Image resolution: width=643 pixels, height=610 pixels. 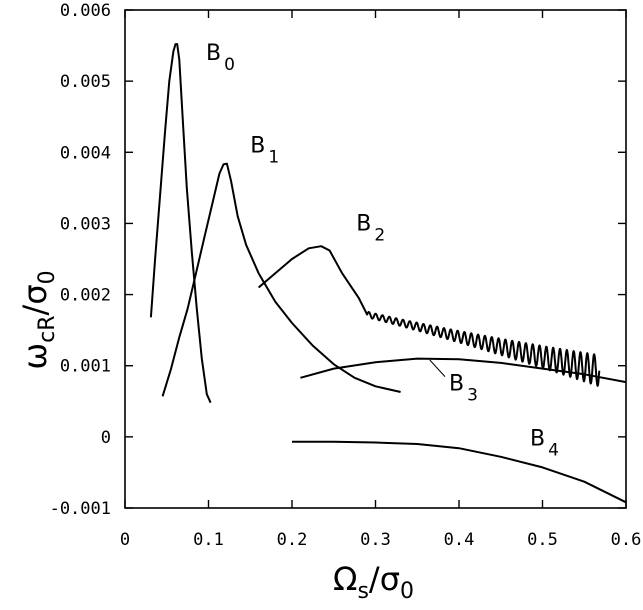 What do you see at coordinates (85, 153) in the screenshot?
I see `y-tick-label: 0.004` at bounding box center [85, 153].